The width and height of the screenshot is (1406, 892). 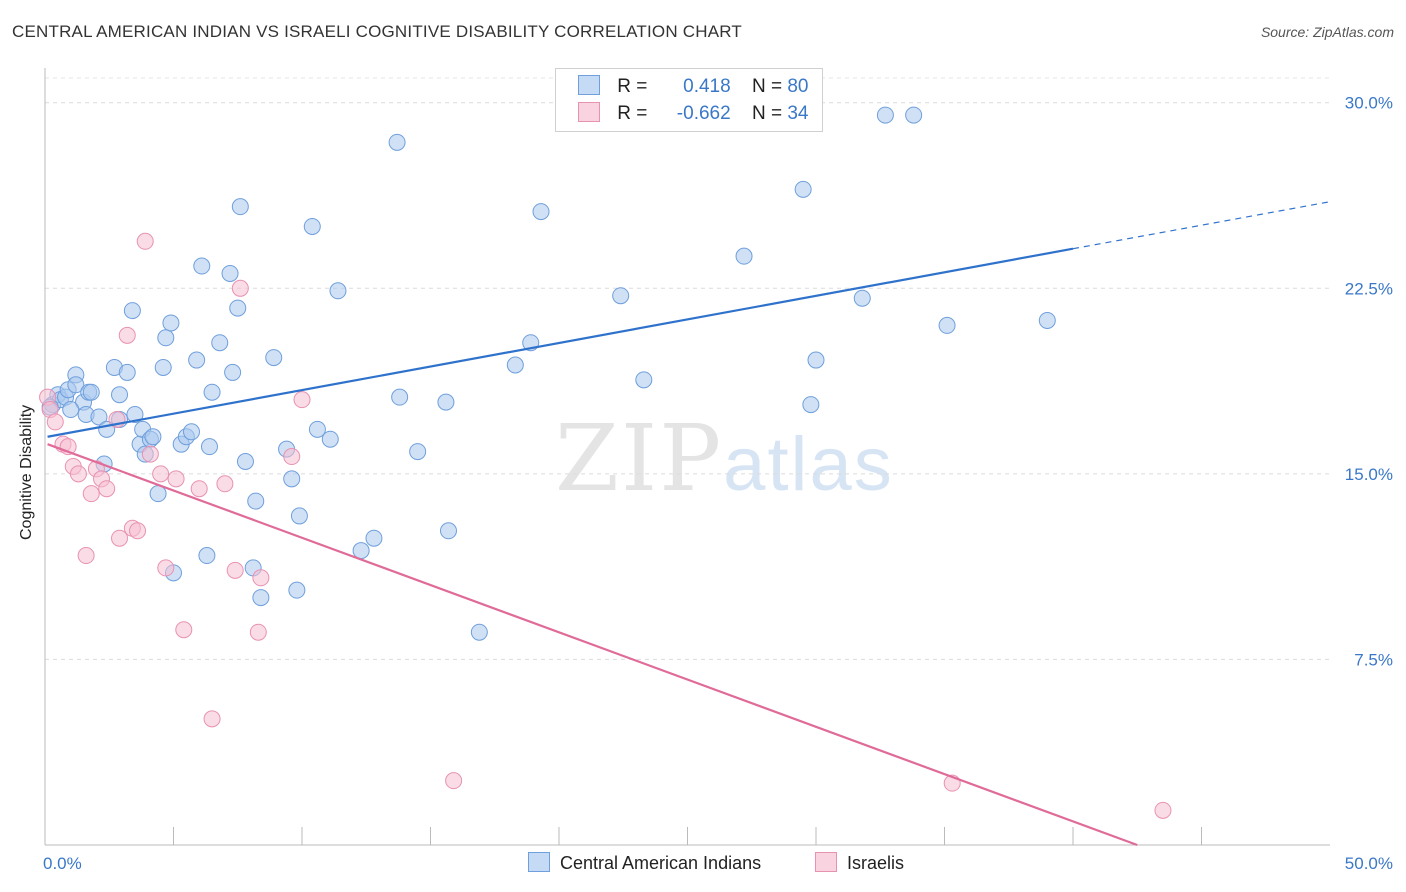 I want to click on y-tick-label: 30.0%, so click(x=1369, y=103).